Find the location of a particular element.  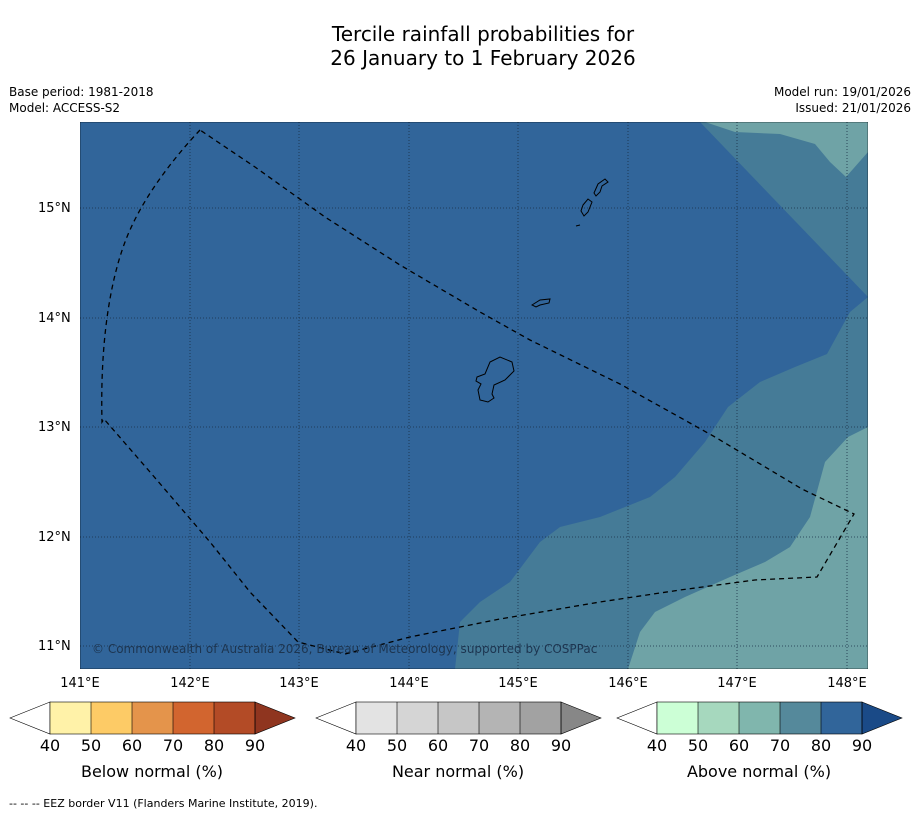

colorbar-below-outline is located at coordinates (152, 718).